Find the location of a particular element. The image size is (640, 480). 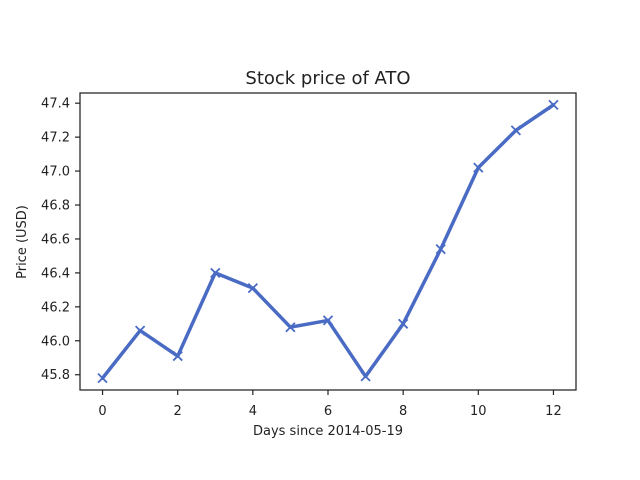

x-tick-label: 2 is located at coordinates (178, 411).